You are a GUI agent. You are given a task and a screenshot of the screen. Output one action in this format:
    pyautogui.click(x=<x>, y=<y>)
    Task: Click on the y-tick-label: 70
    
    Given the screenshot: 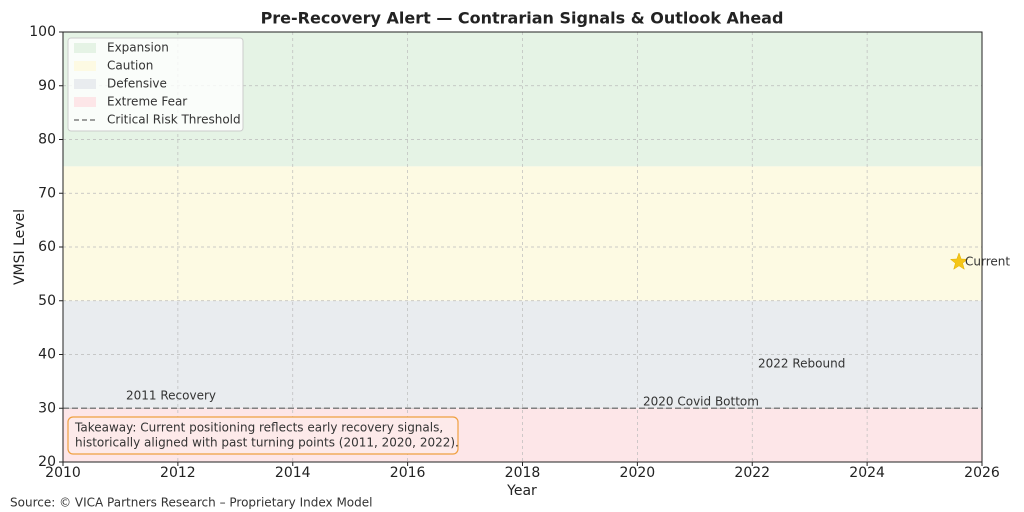 What is the action you would take?
    pyautogui.click(x=47, y=193)
    